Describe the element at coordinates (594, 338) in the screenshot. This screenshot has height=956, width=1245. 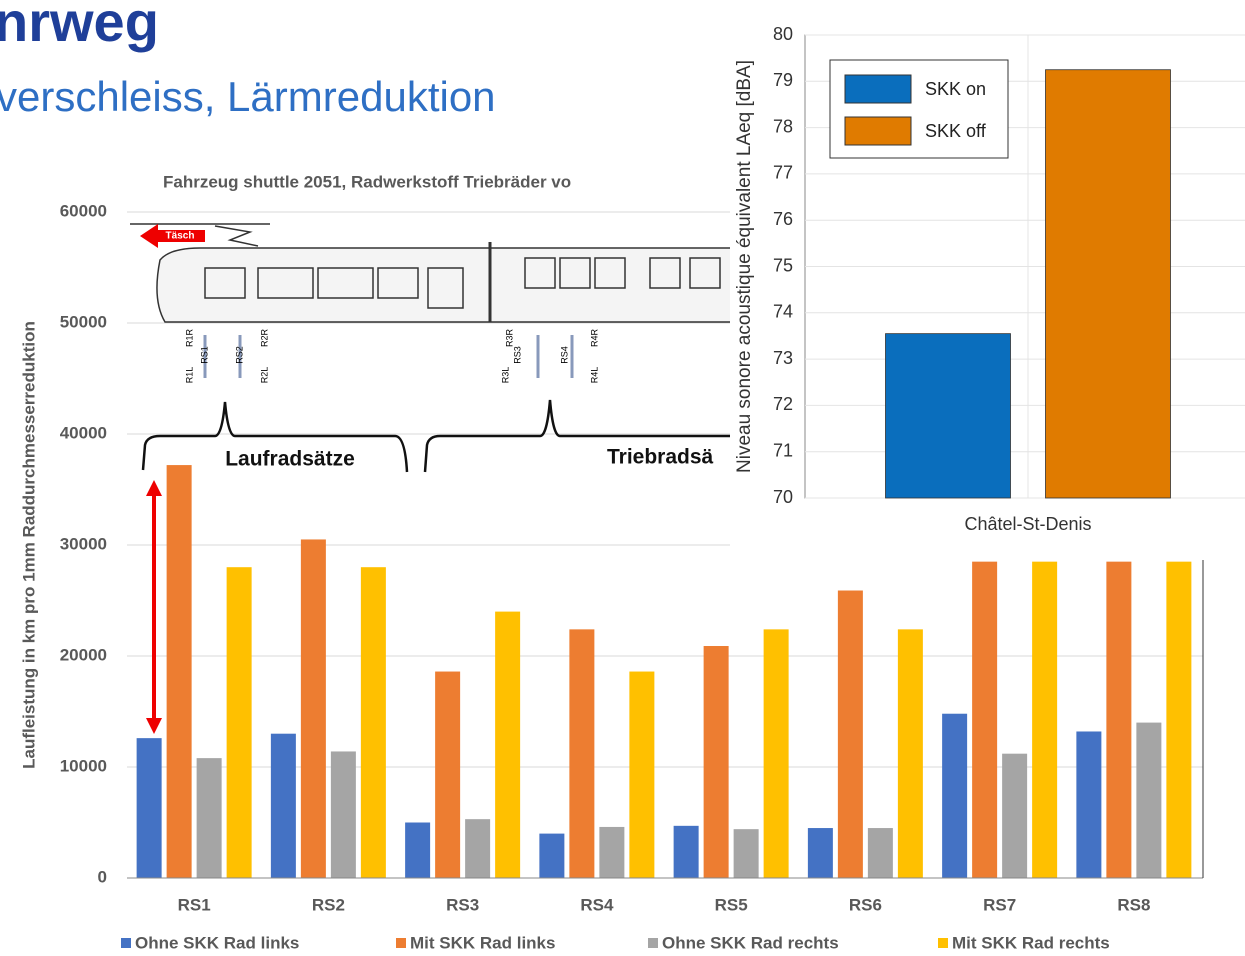
I see `wheelset-label: R4R` at that location.